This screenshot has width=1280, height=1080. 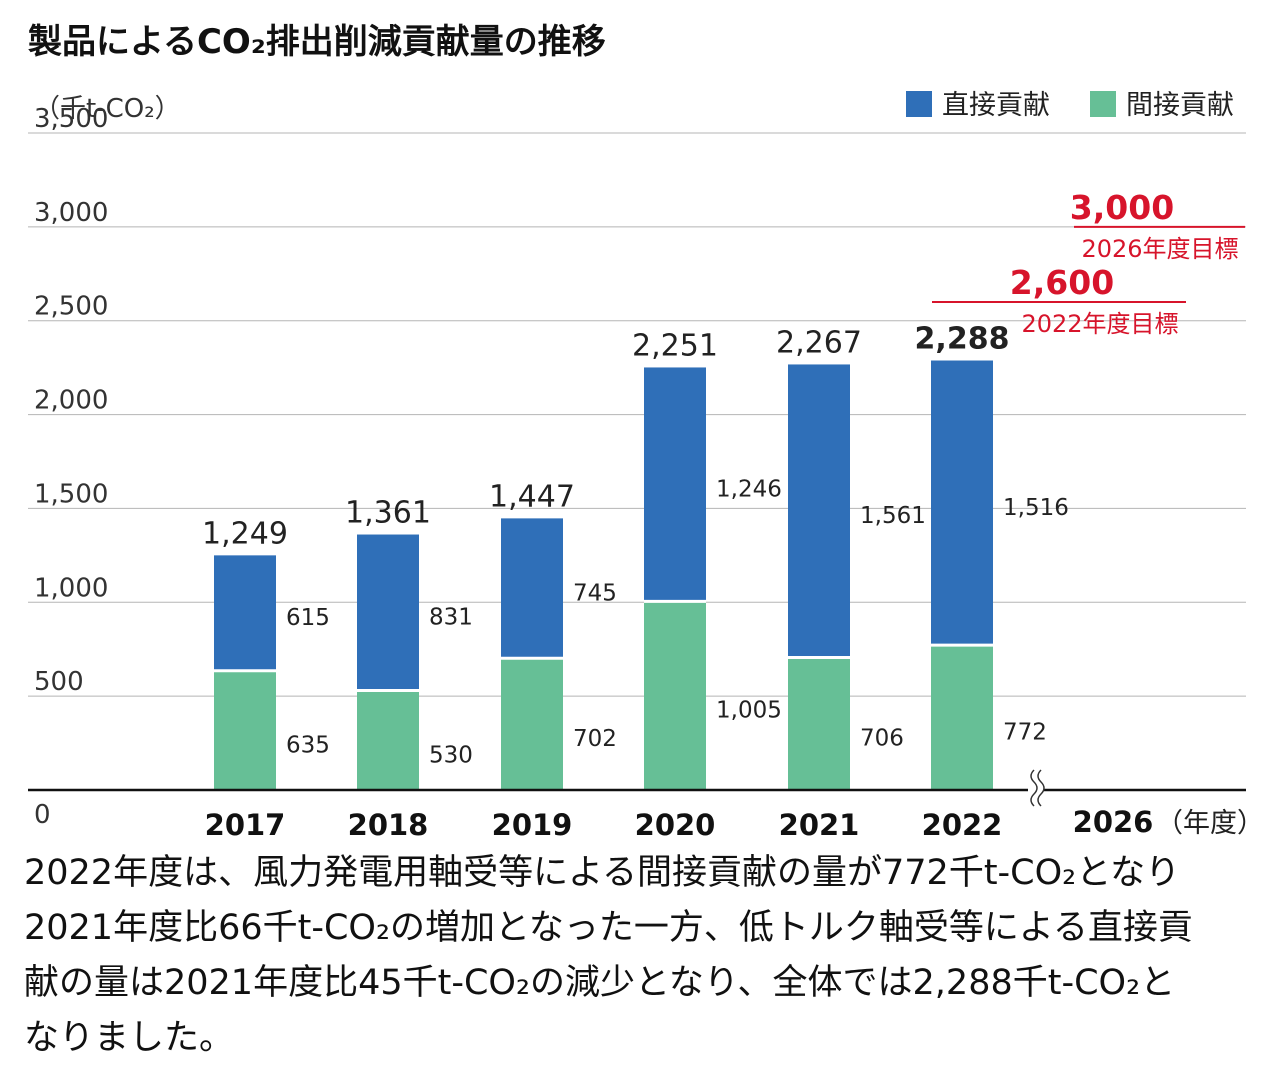 I want to click on total-label: 2,251, so click(x=675, y=345).